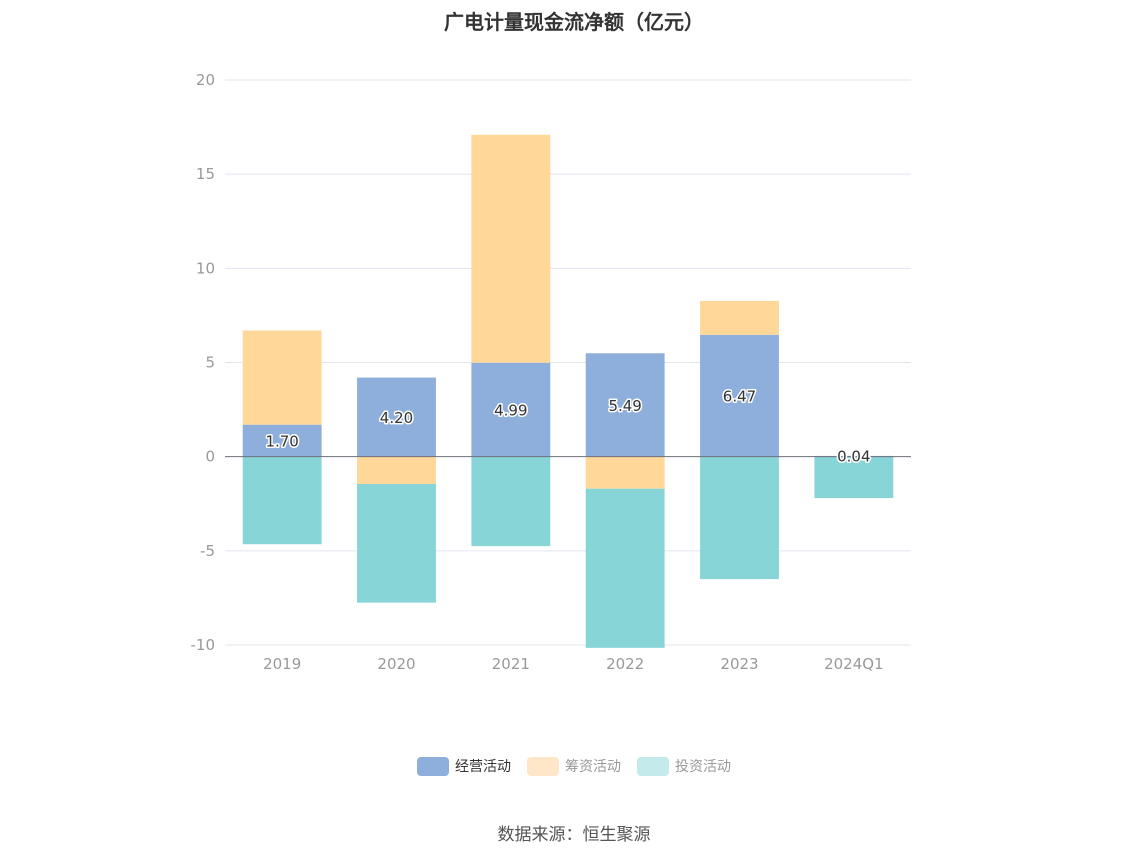  Describe the element at coordinates (282, 664) in the screenshot. I see `x-tick-label: 2019` at that location.